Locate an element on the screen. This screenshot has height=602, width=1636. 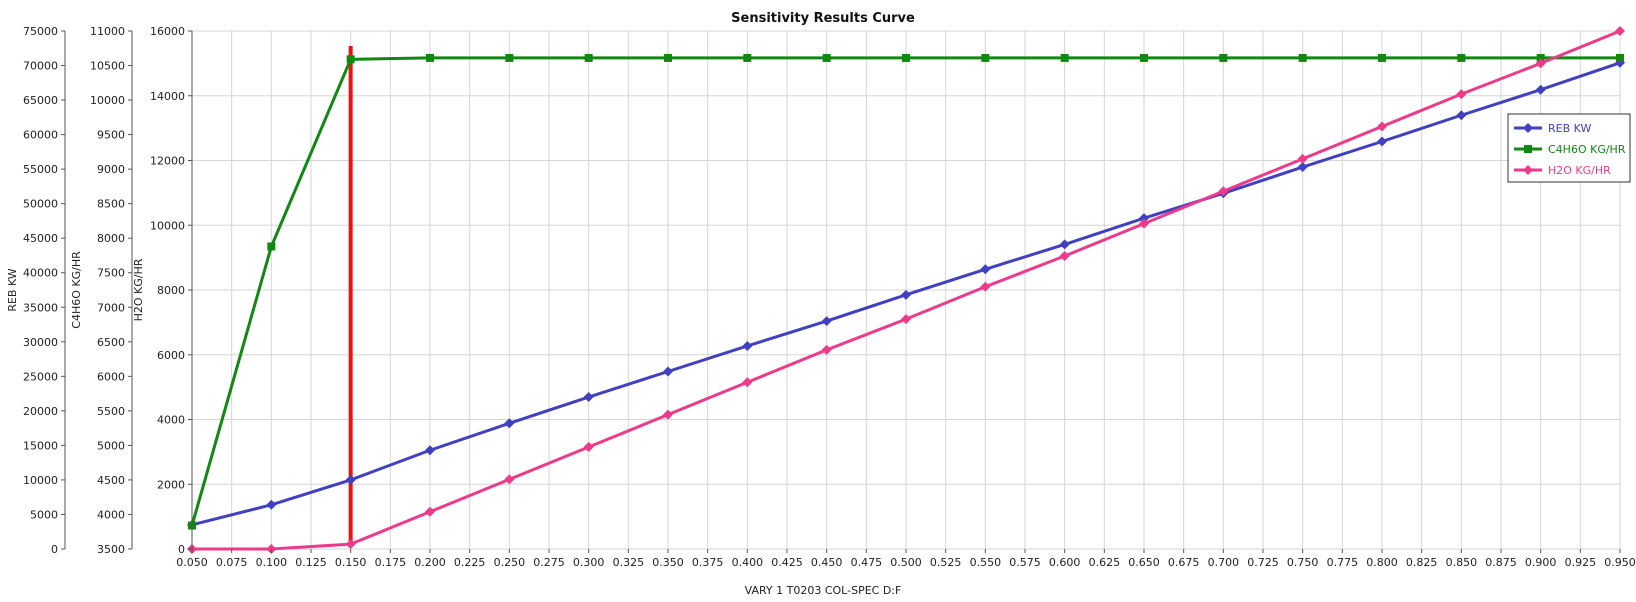
x-tick-label: 0.575 is located at coordinates (1025, 562).